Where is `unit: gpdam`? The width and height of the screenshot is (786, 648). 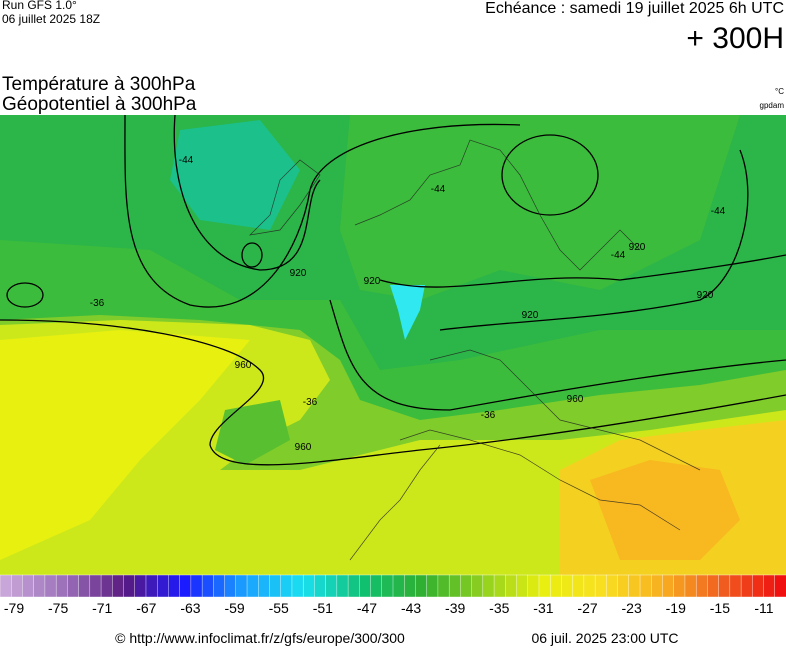
unit: gpdam is located at coordinates (772, 105).